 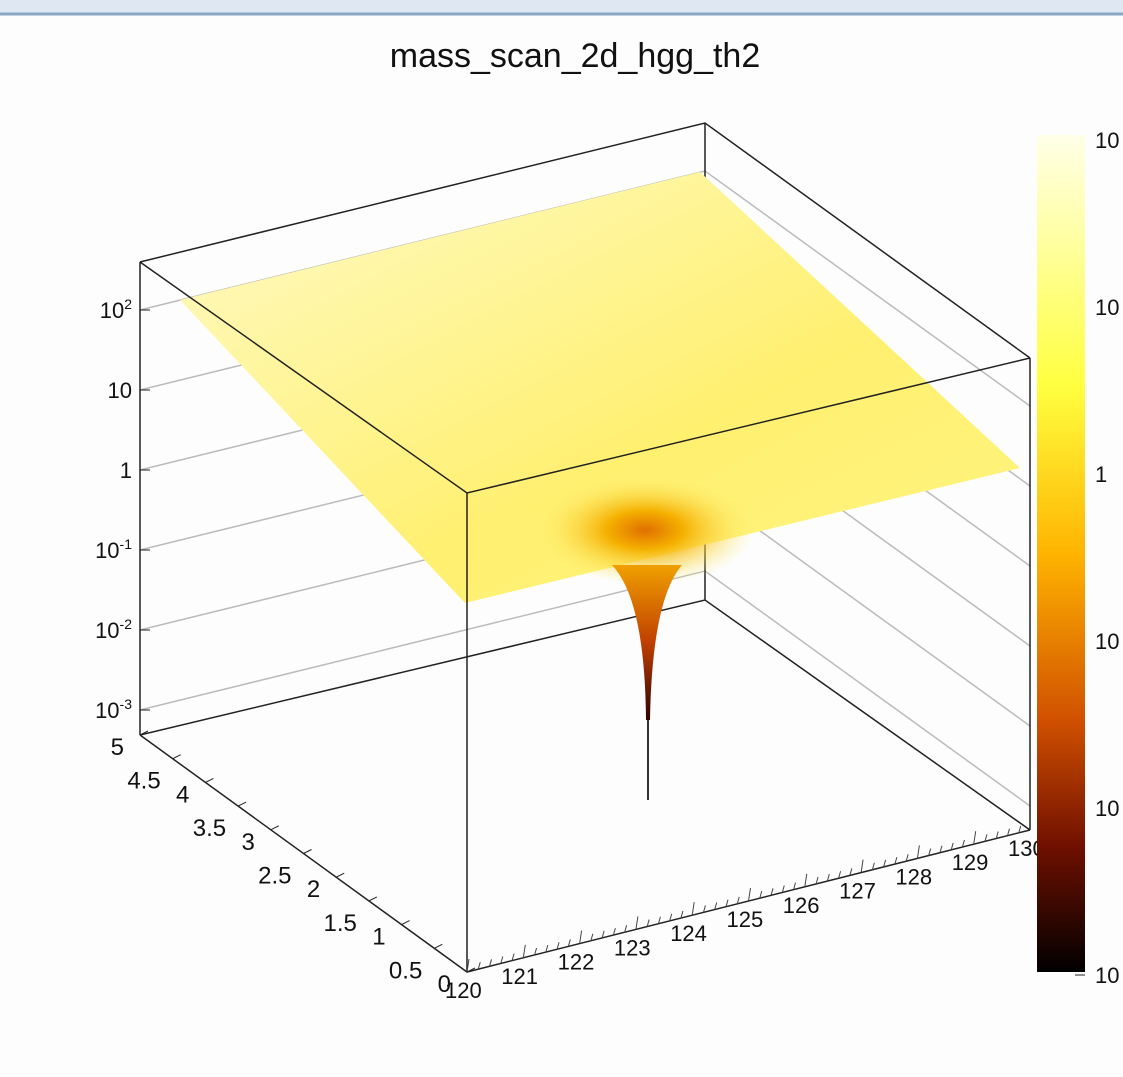 What do you see at coordinates (647, 642) in the screenshot?
I see `surface-funnel` at bounding box center [647, 642].